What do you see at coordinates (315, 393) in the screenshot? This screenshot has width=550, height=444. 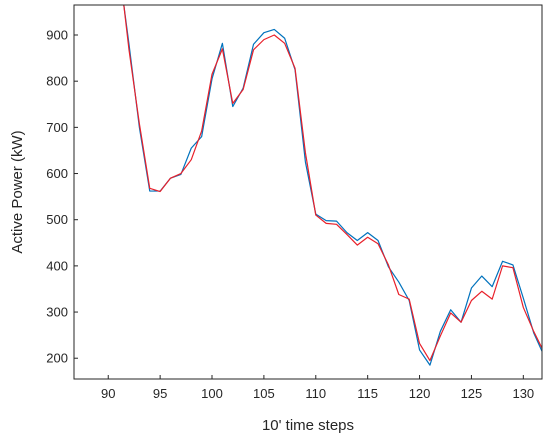 I see `x-tick-label: 110` at bounding box center [315, 393].